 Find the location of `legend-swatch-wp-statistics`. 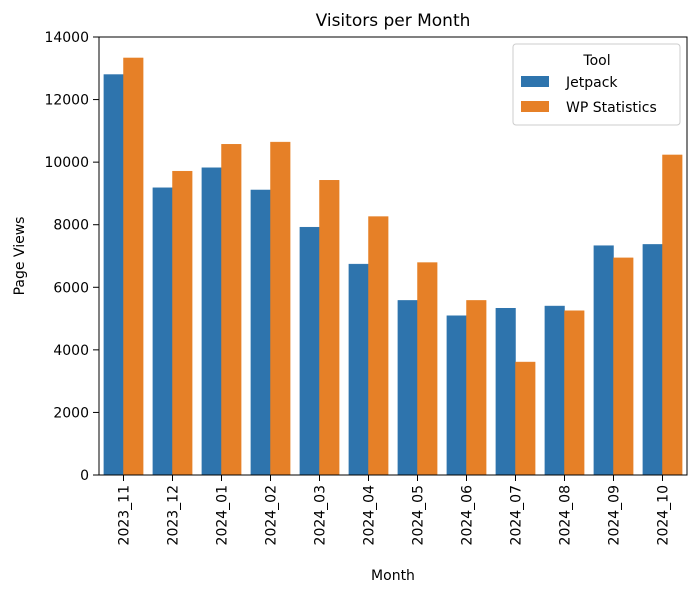

legend-swatch-wp-statistics is located at coordinates (535, 106).